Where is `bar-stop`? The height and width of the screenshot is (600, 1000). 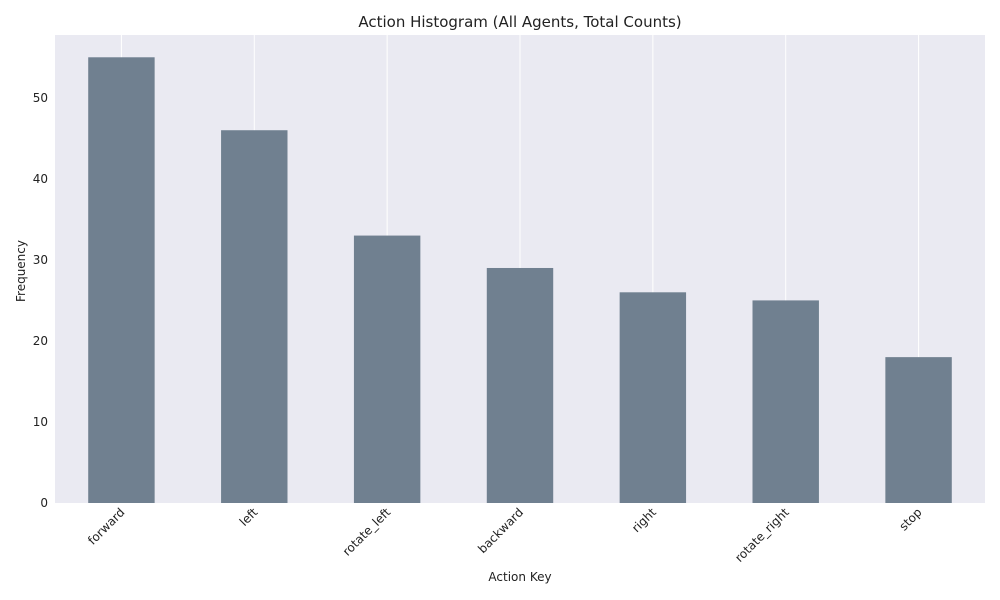 bar-stop is located at coordinates (918, 430).